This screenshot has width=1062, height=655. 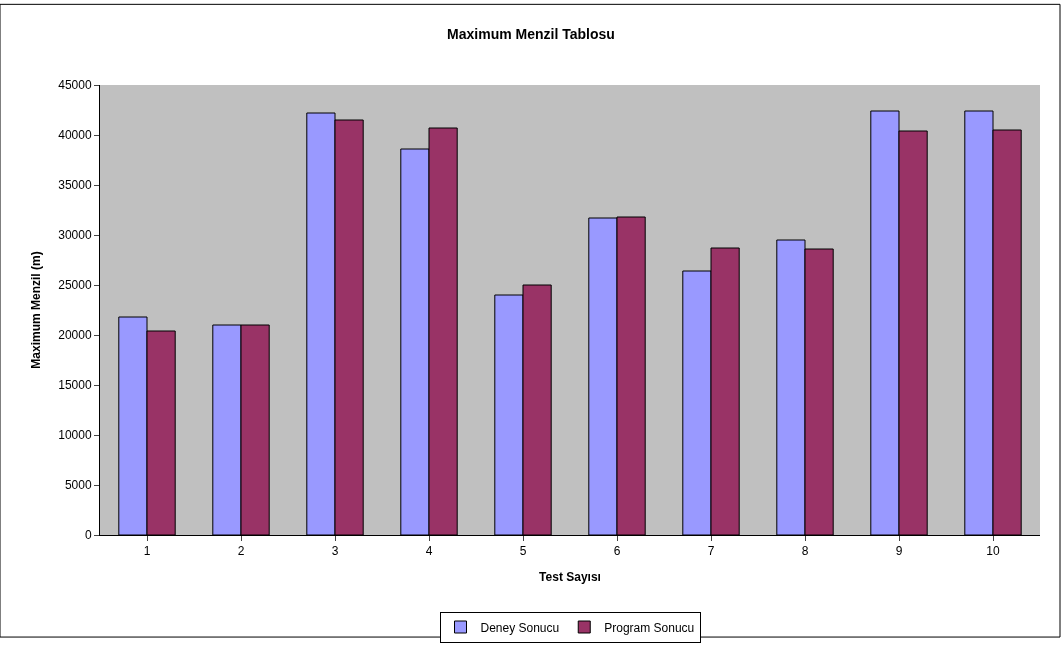 What do you see at coordinates (147, 551) in the screenshot?
I see `x-tick-label: 1` at bounding box center [147, 551].